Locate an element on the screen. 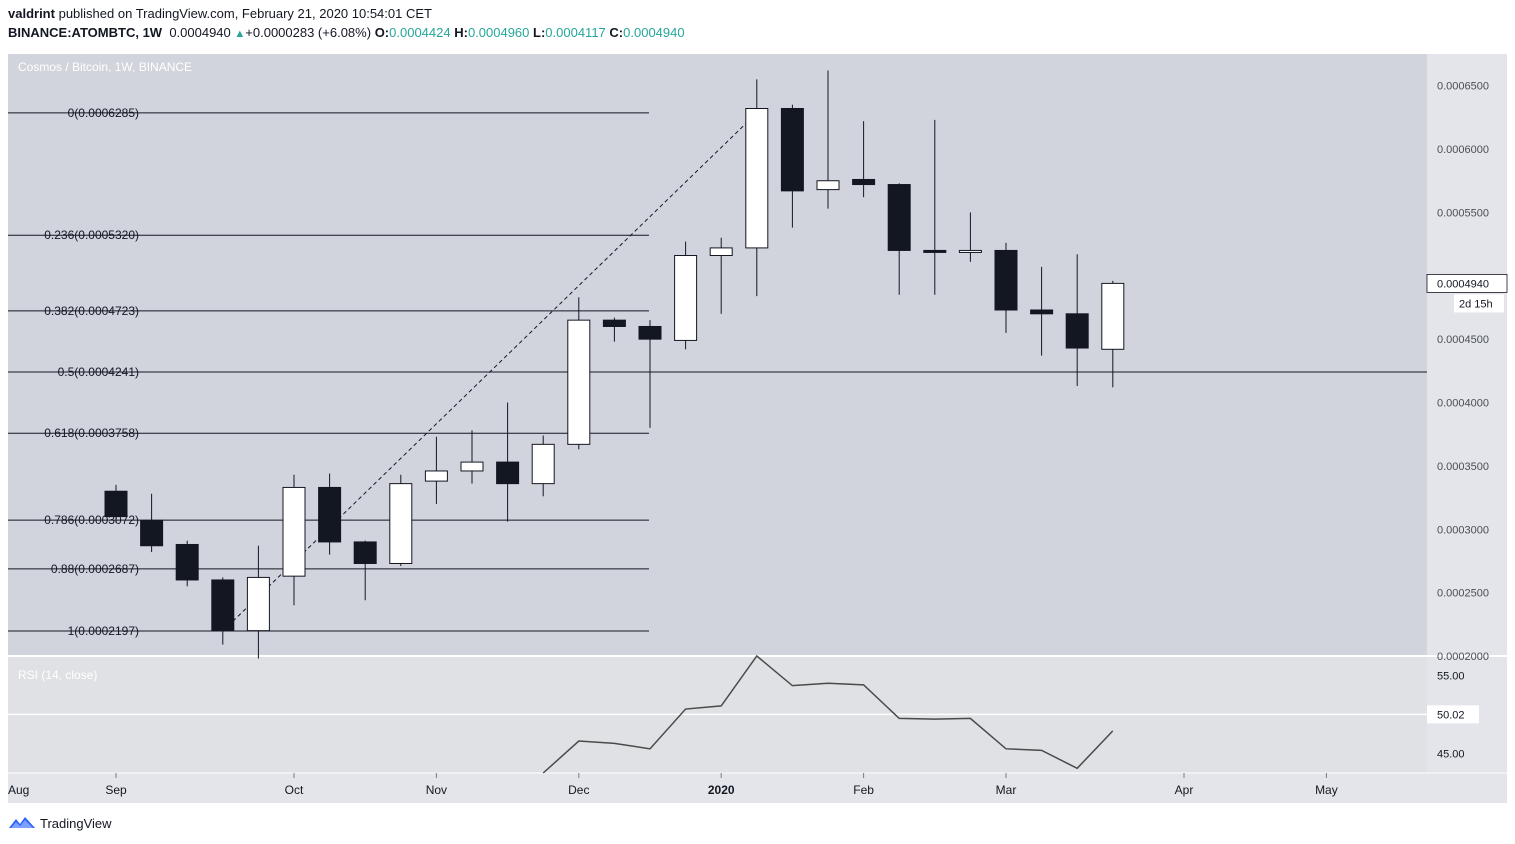 Image resolution: width=1515 pixels, height=844 pixels. tradingview-footer: TradingView is located at coordinates (60, 823).